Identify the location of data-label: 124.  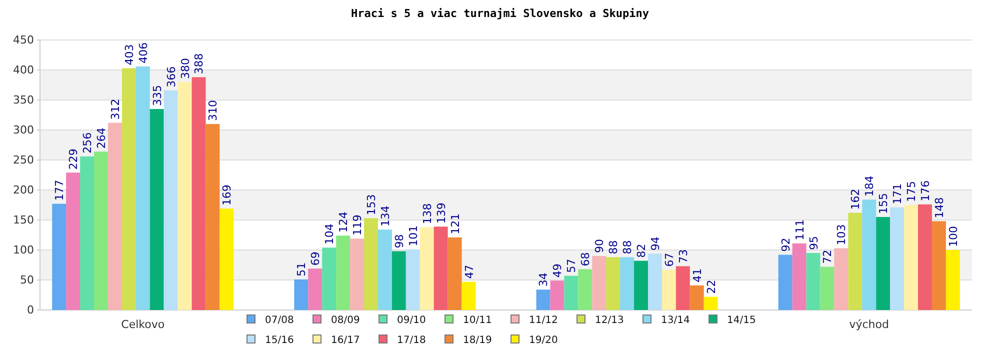
(343, 222).